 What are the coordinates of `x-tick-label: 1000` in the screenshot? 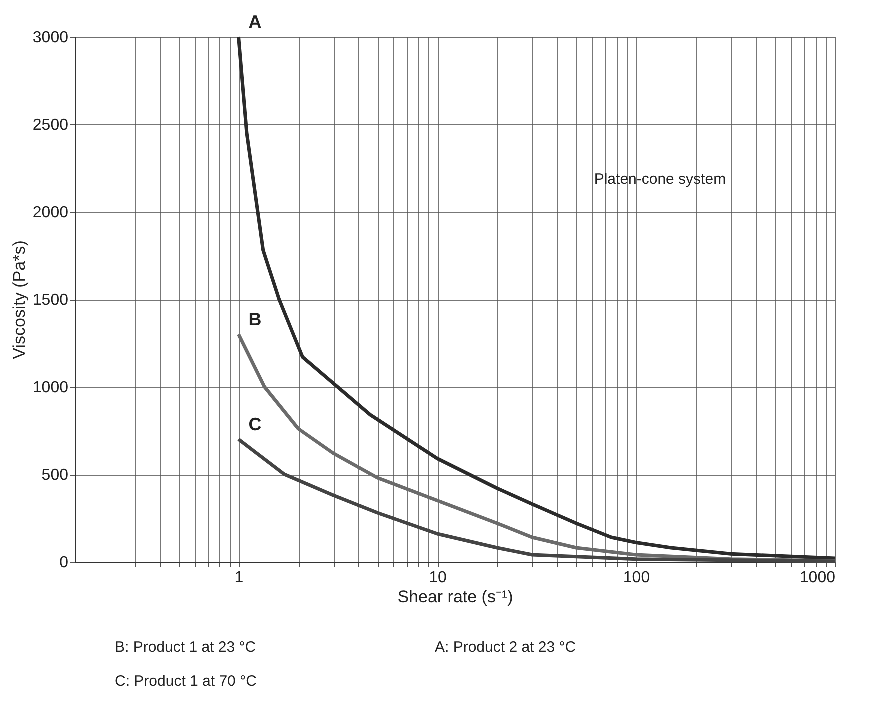 It's located at (818, 578).